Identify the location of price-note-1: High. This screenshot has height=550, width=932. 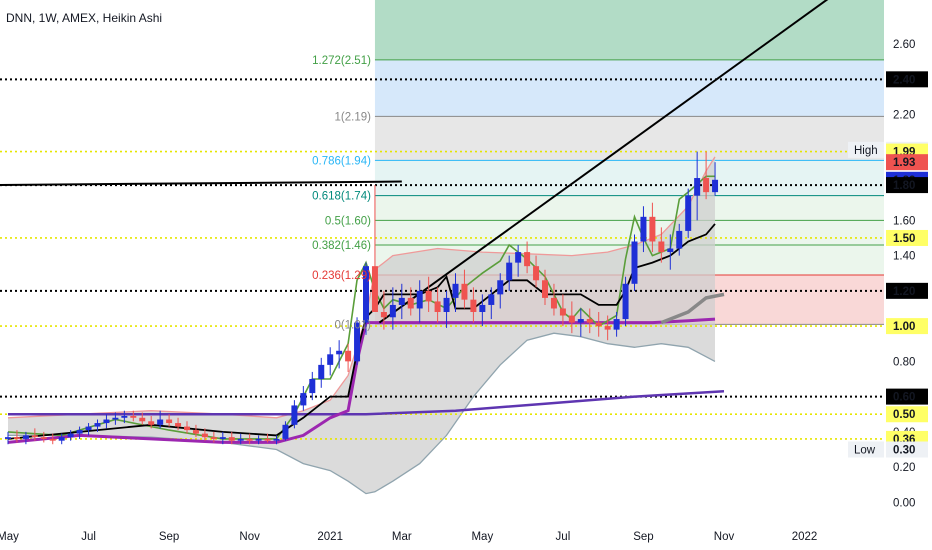
(866, 151).